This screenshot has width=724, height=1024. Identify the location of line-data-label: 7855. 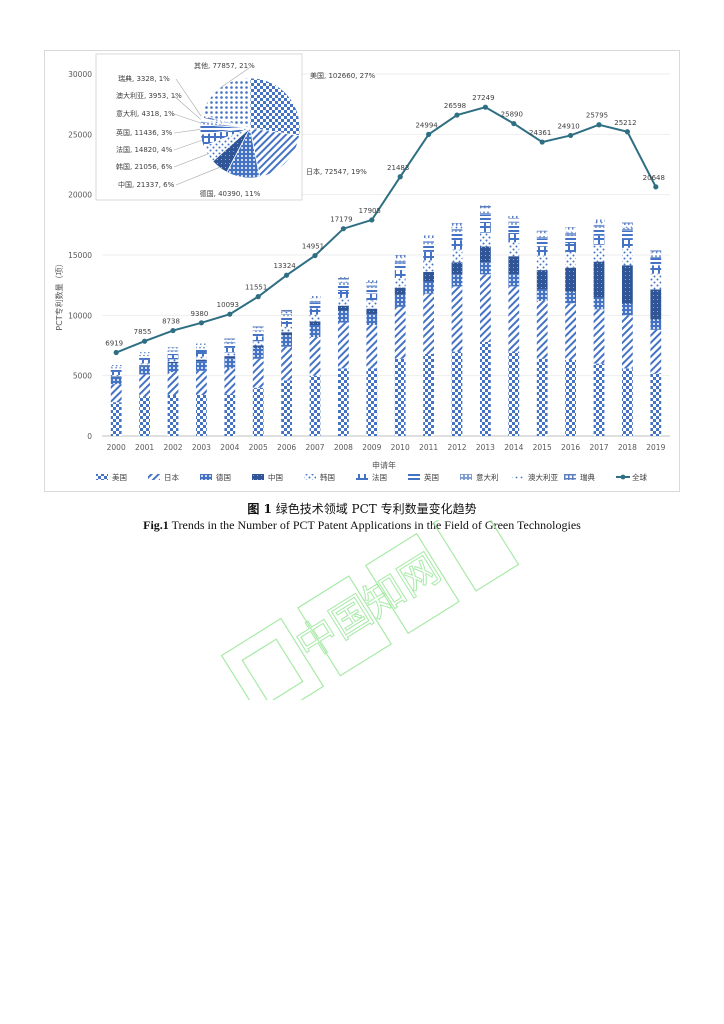
(143, 332).